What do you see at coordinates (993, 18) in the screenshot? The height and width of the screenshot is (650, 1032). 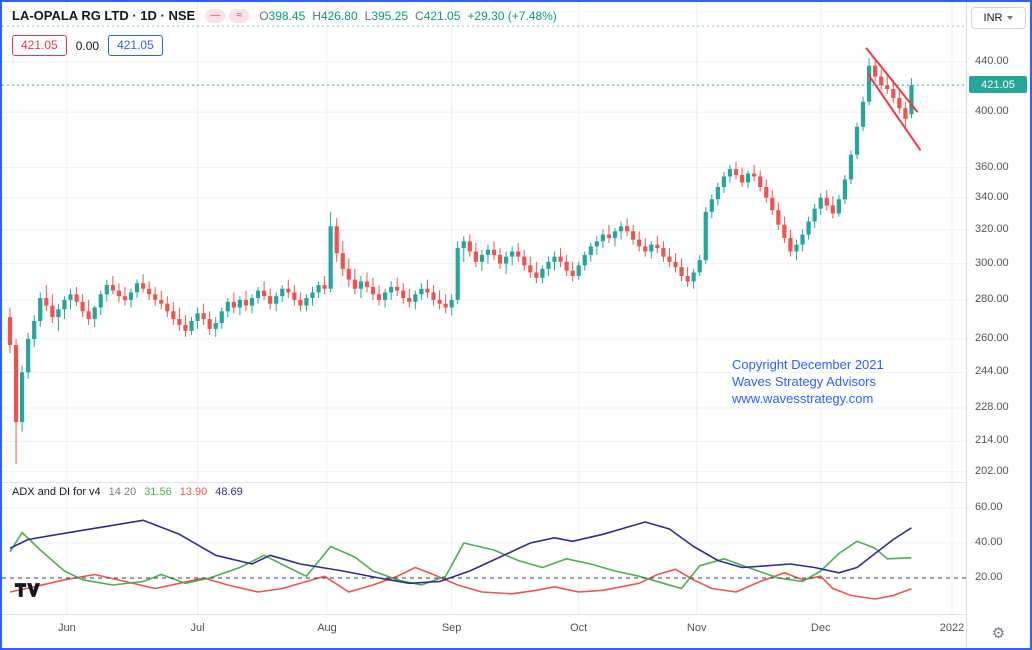 I see `currency-label: INR` at bounding box center [993, 18].